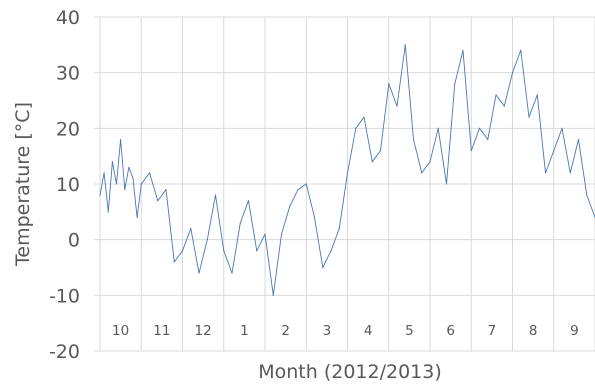 The height and width of the screenshot is (387, 595). I want to click on y-tick-label: 0, so click(74, 241).